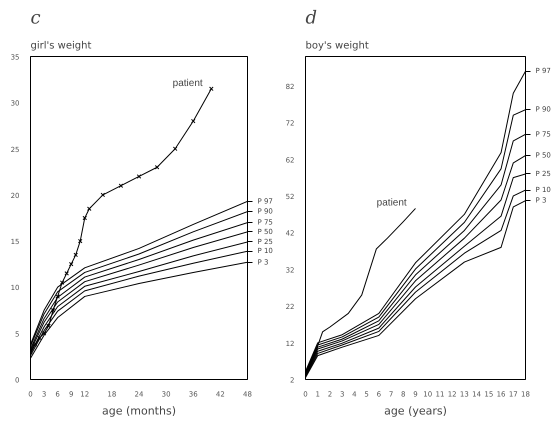 This screenshot has width=555, height=424. Describe the element at coordinates (139, 411) in the screenshot. I see `x-axis-title: age (months)` at that location.